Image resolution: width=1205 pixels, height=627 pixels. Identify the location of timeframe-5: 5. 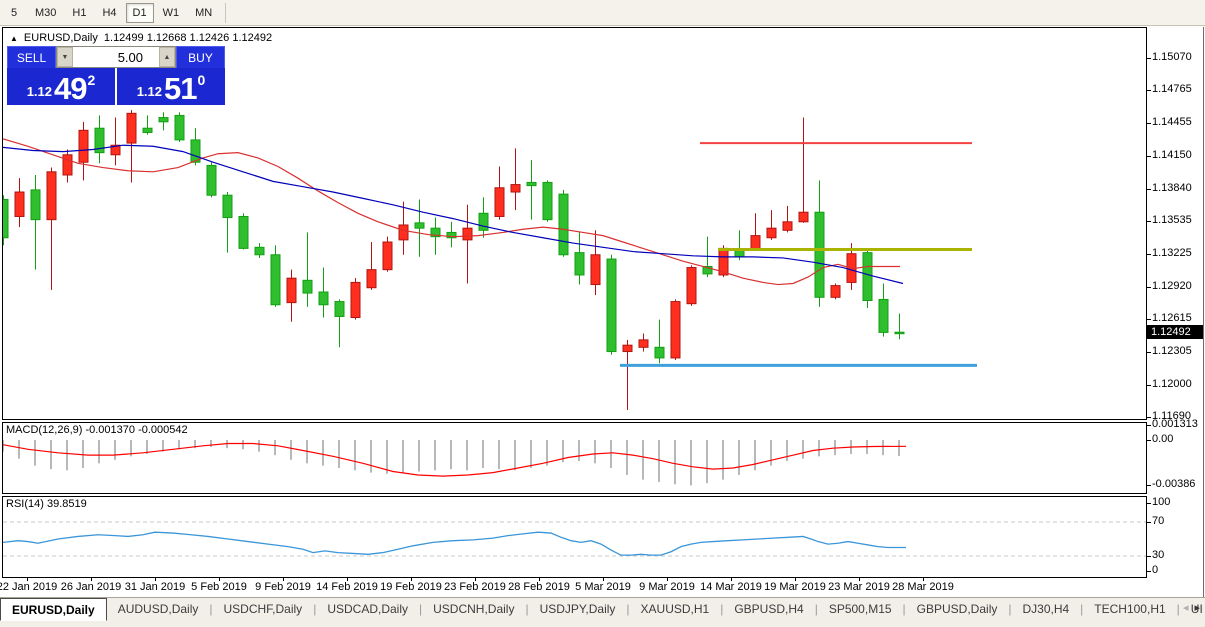
(14, 12).